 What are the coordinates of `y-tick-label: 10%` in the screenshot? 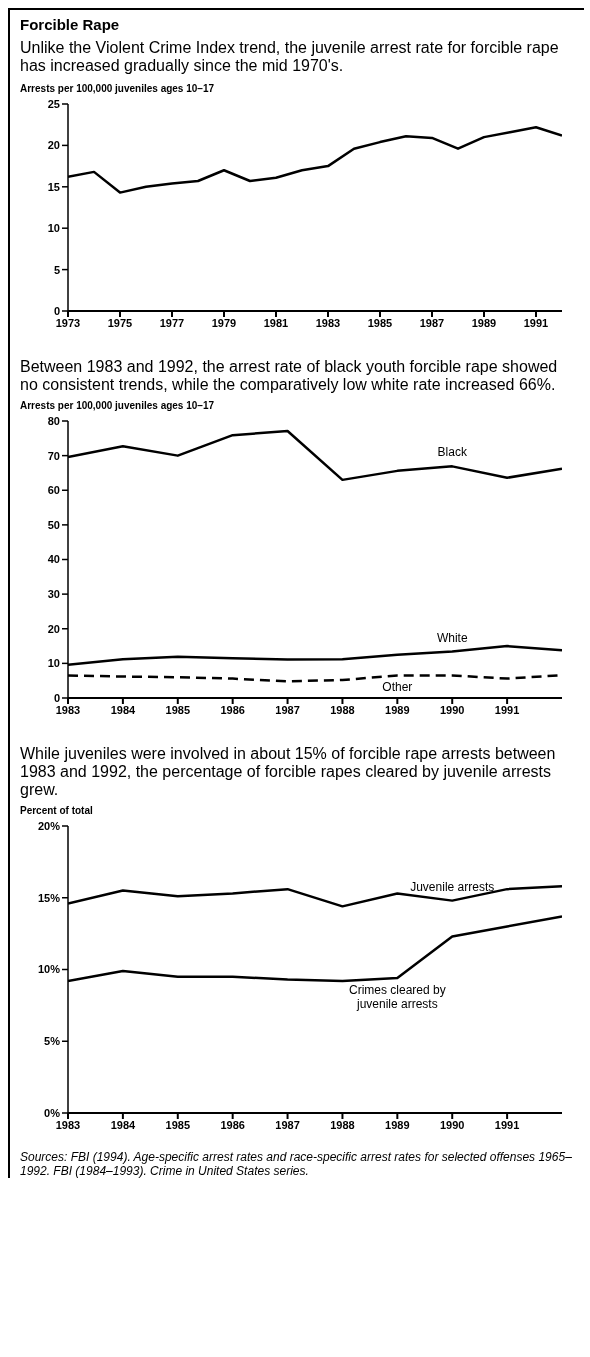 It's located at (49, 969).